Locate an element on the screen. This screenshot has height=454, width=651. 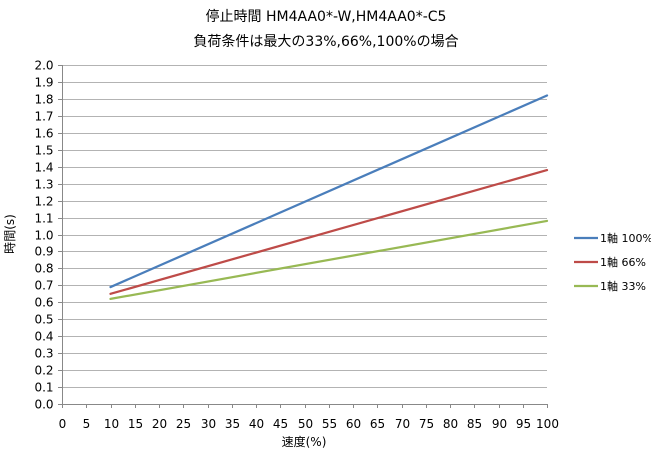
x-axis-label: 速度(%) is located at coordinates (304, 441).